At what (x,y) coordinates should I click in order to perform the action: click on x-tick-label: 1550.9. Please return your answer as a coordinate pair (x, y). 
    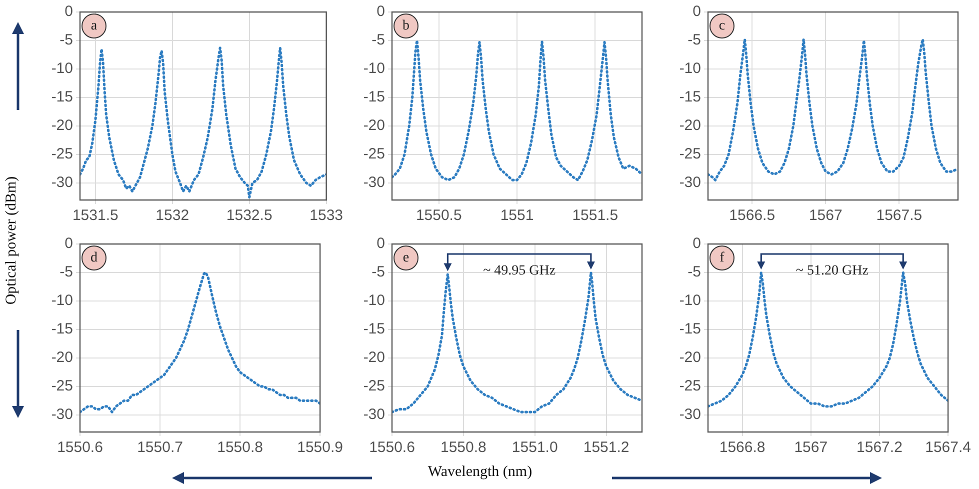
    Looking at the image, I should click on (320, 447).